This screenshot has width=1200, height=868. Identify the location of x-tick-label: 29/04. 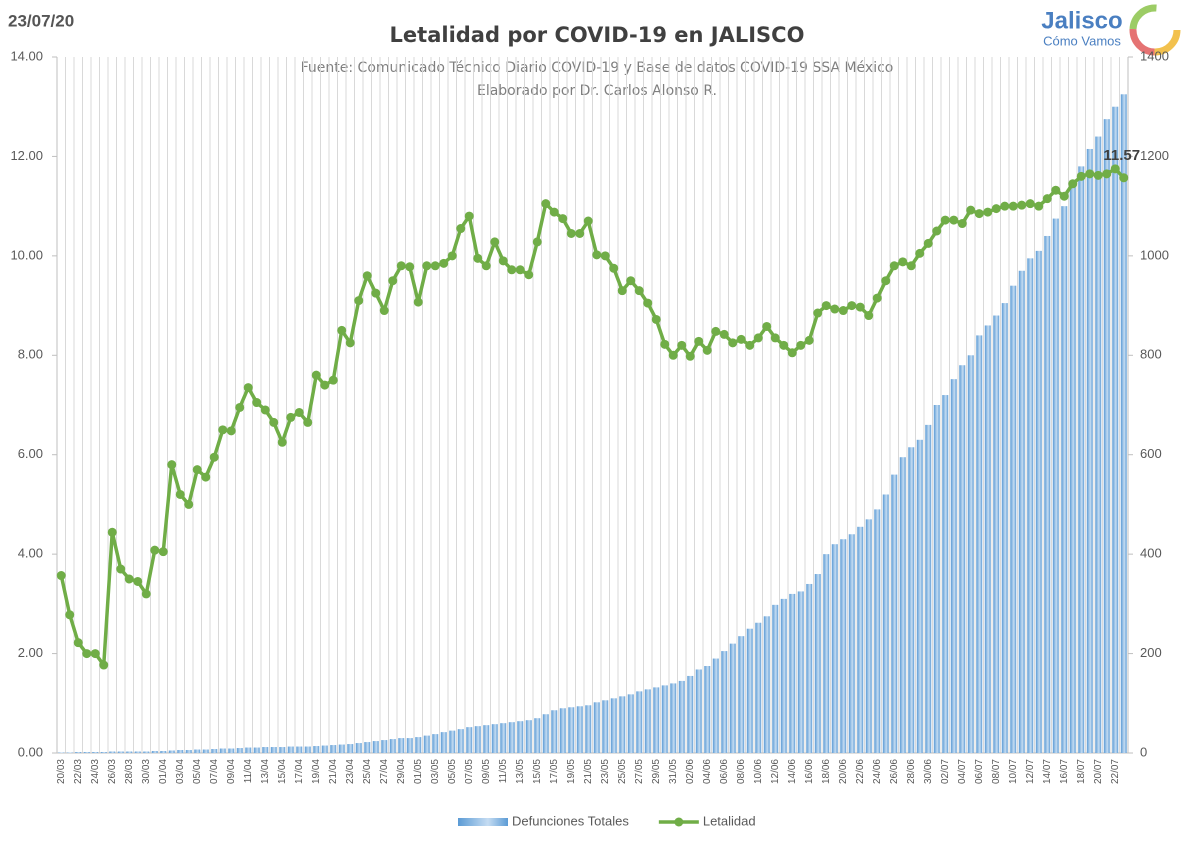
(401, 771).